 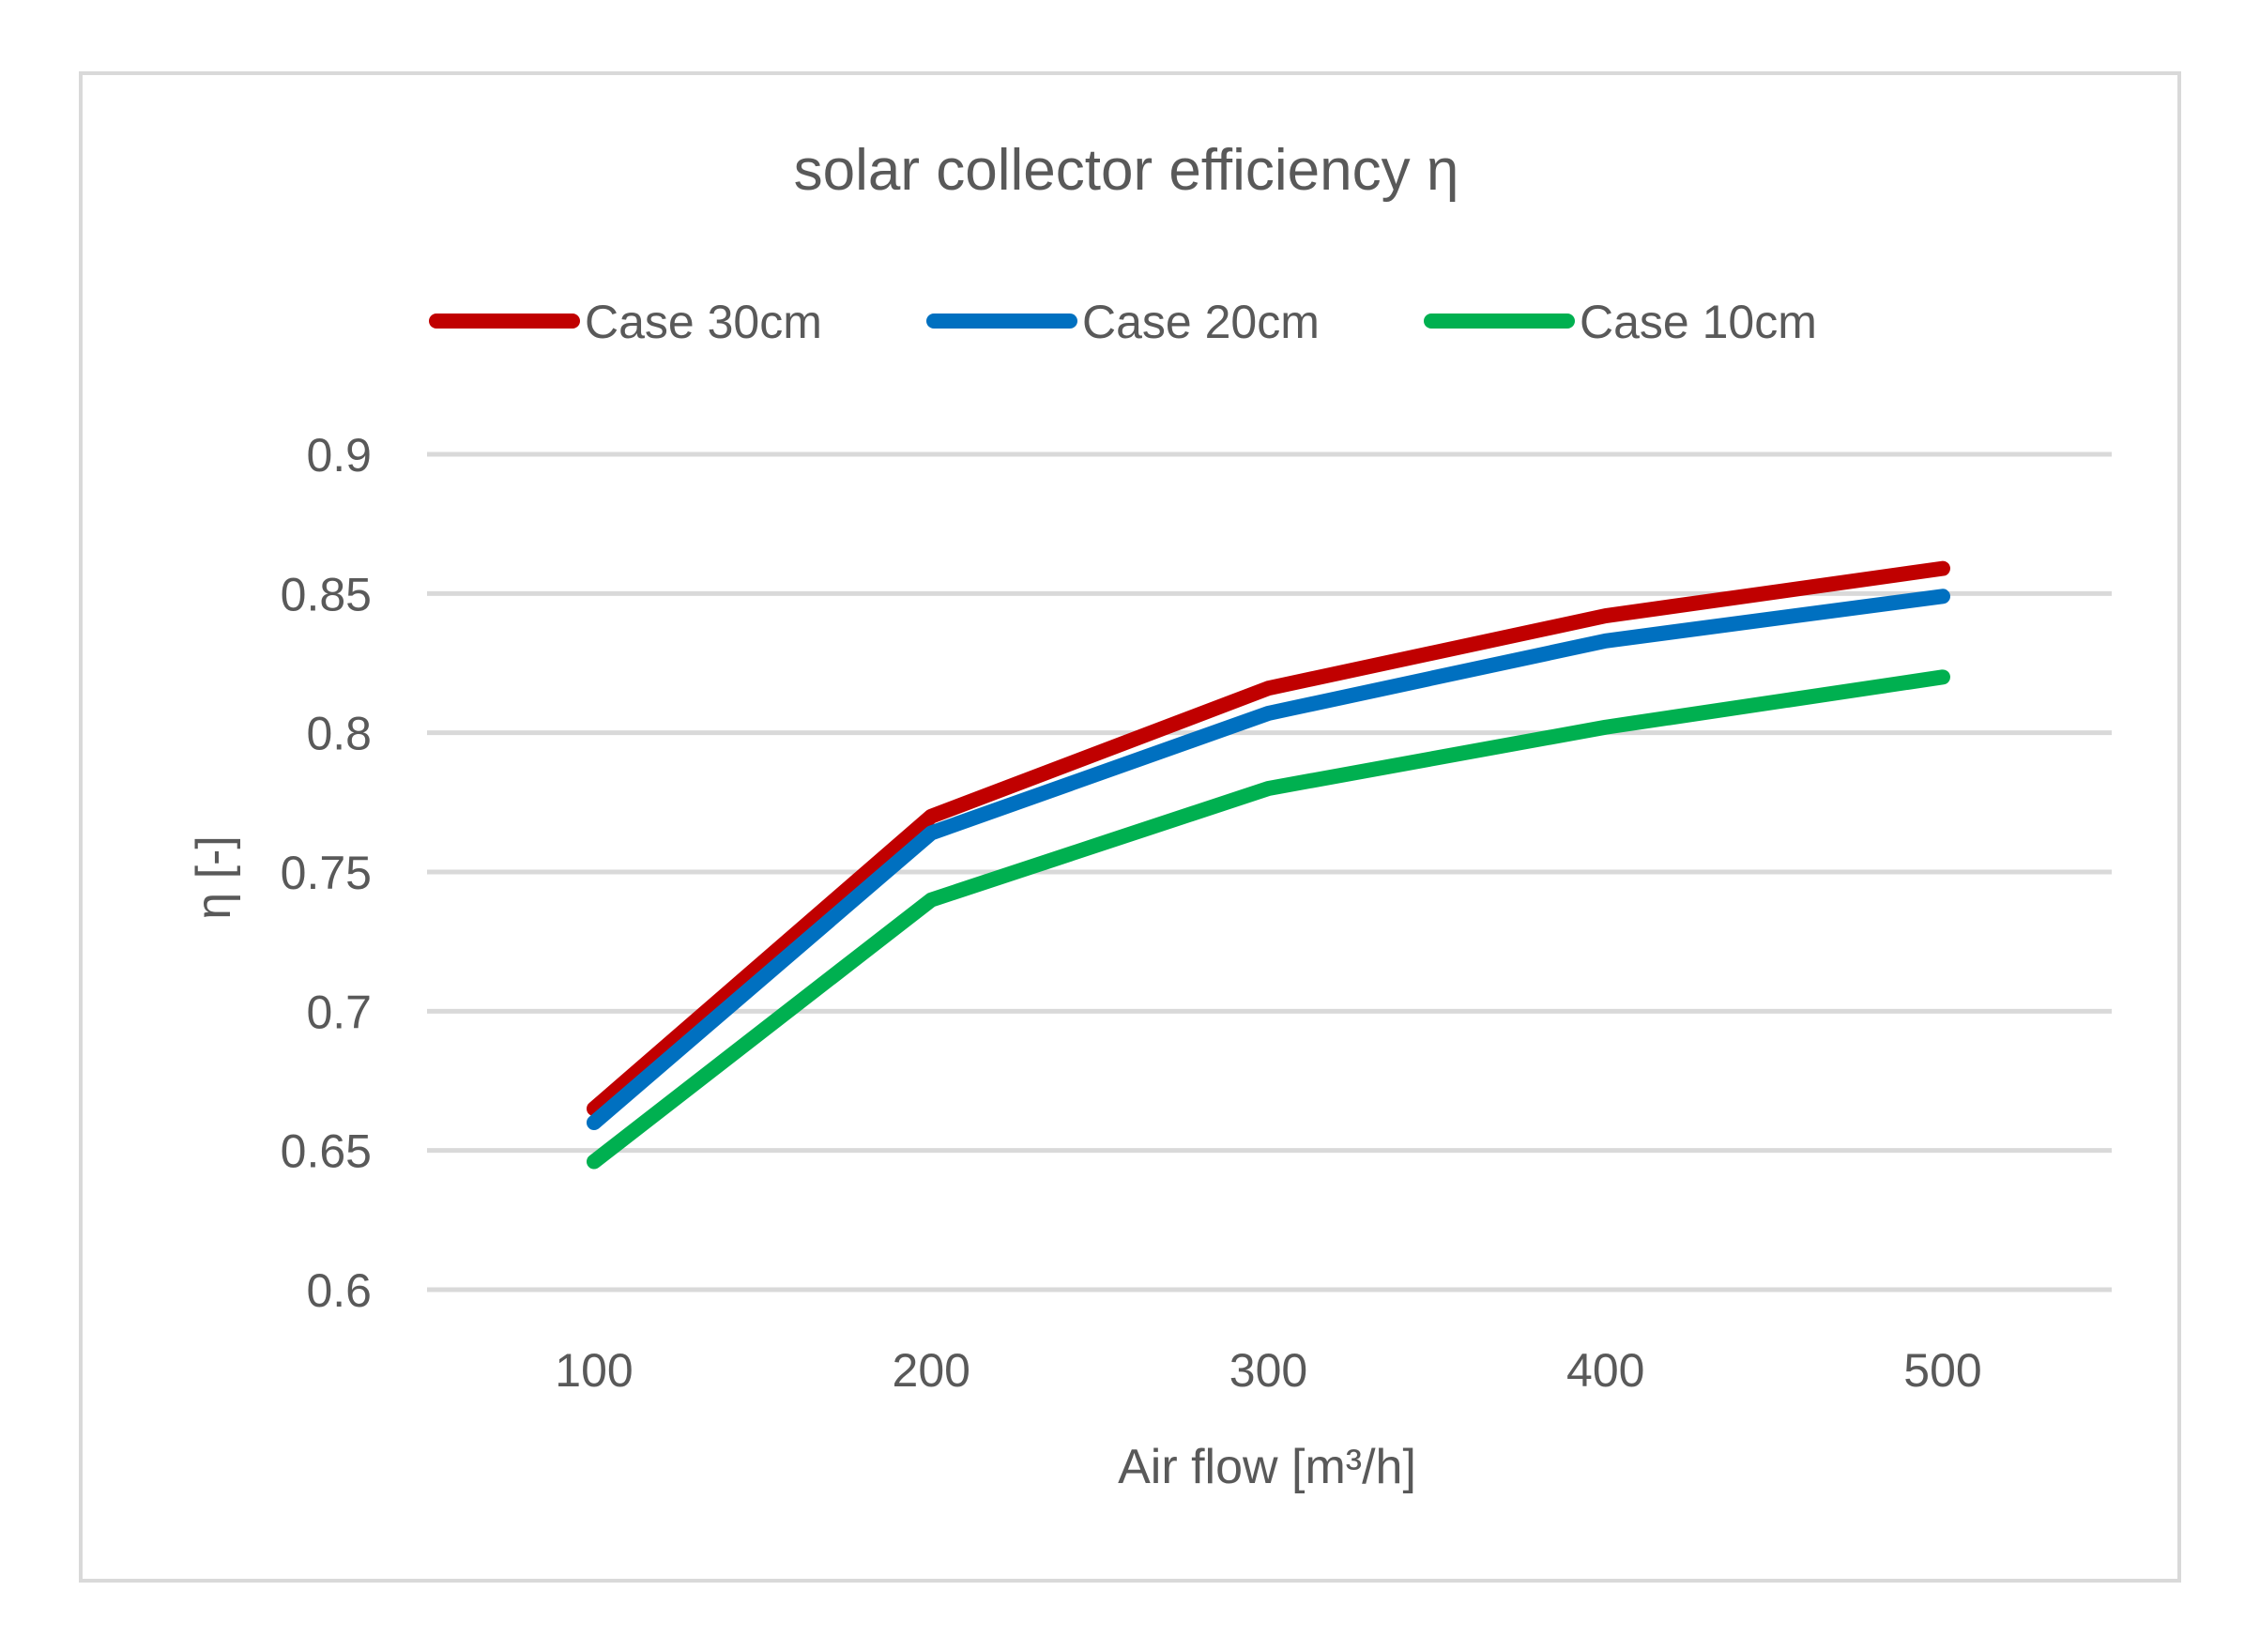 What do you see at coordinates (339, 1012) in the screenshot?
I see `y-tick-label: 0.7` at bounding box center [339, 1012].